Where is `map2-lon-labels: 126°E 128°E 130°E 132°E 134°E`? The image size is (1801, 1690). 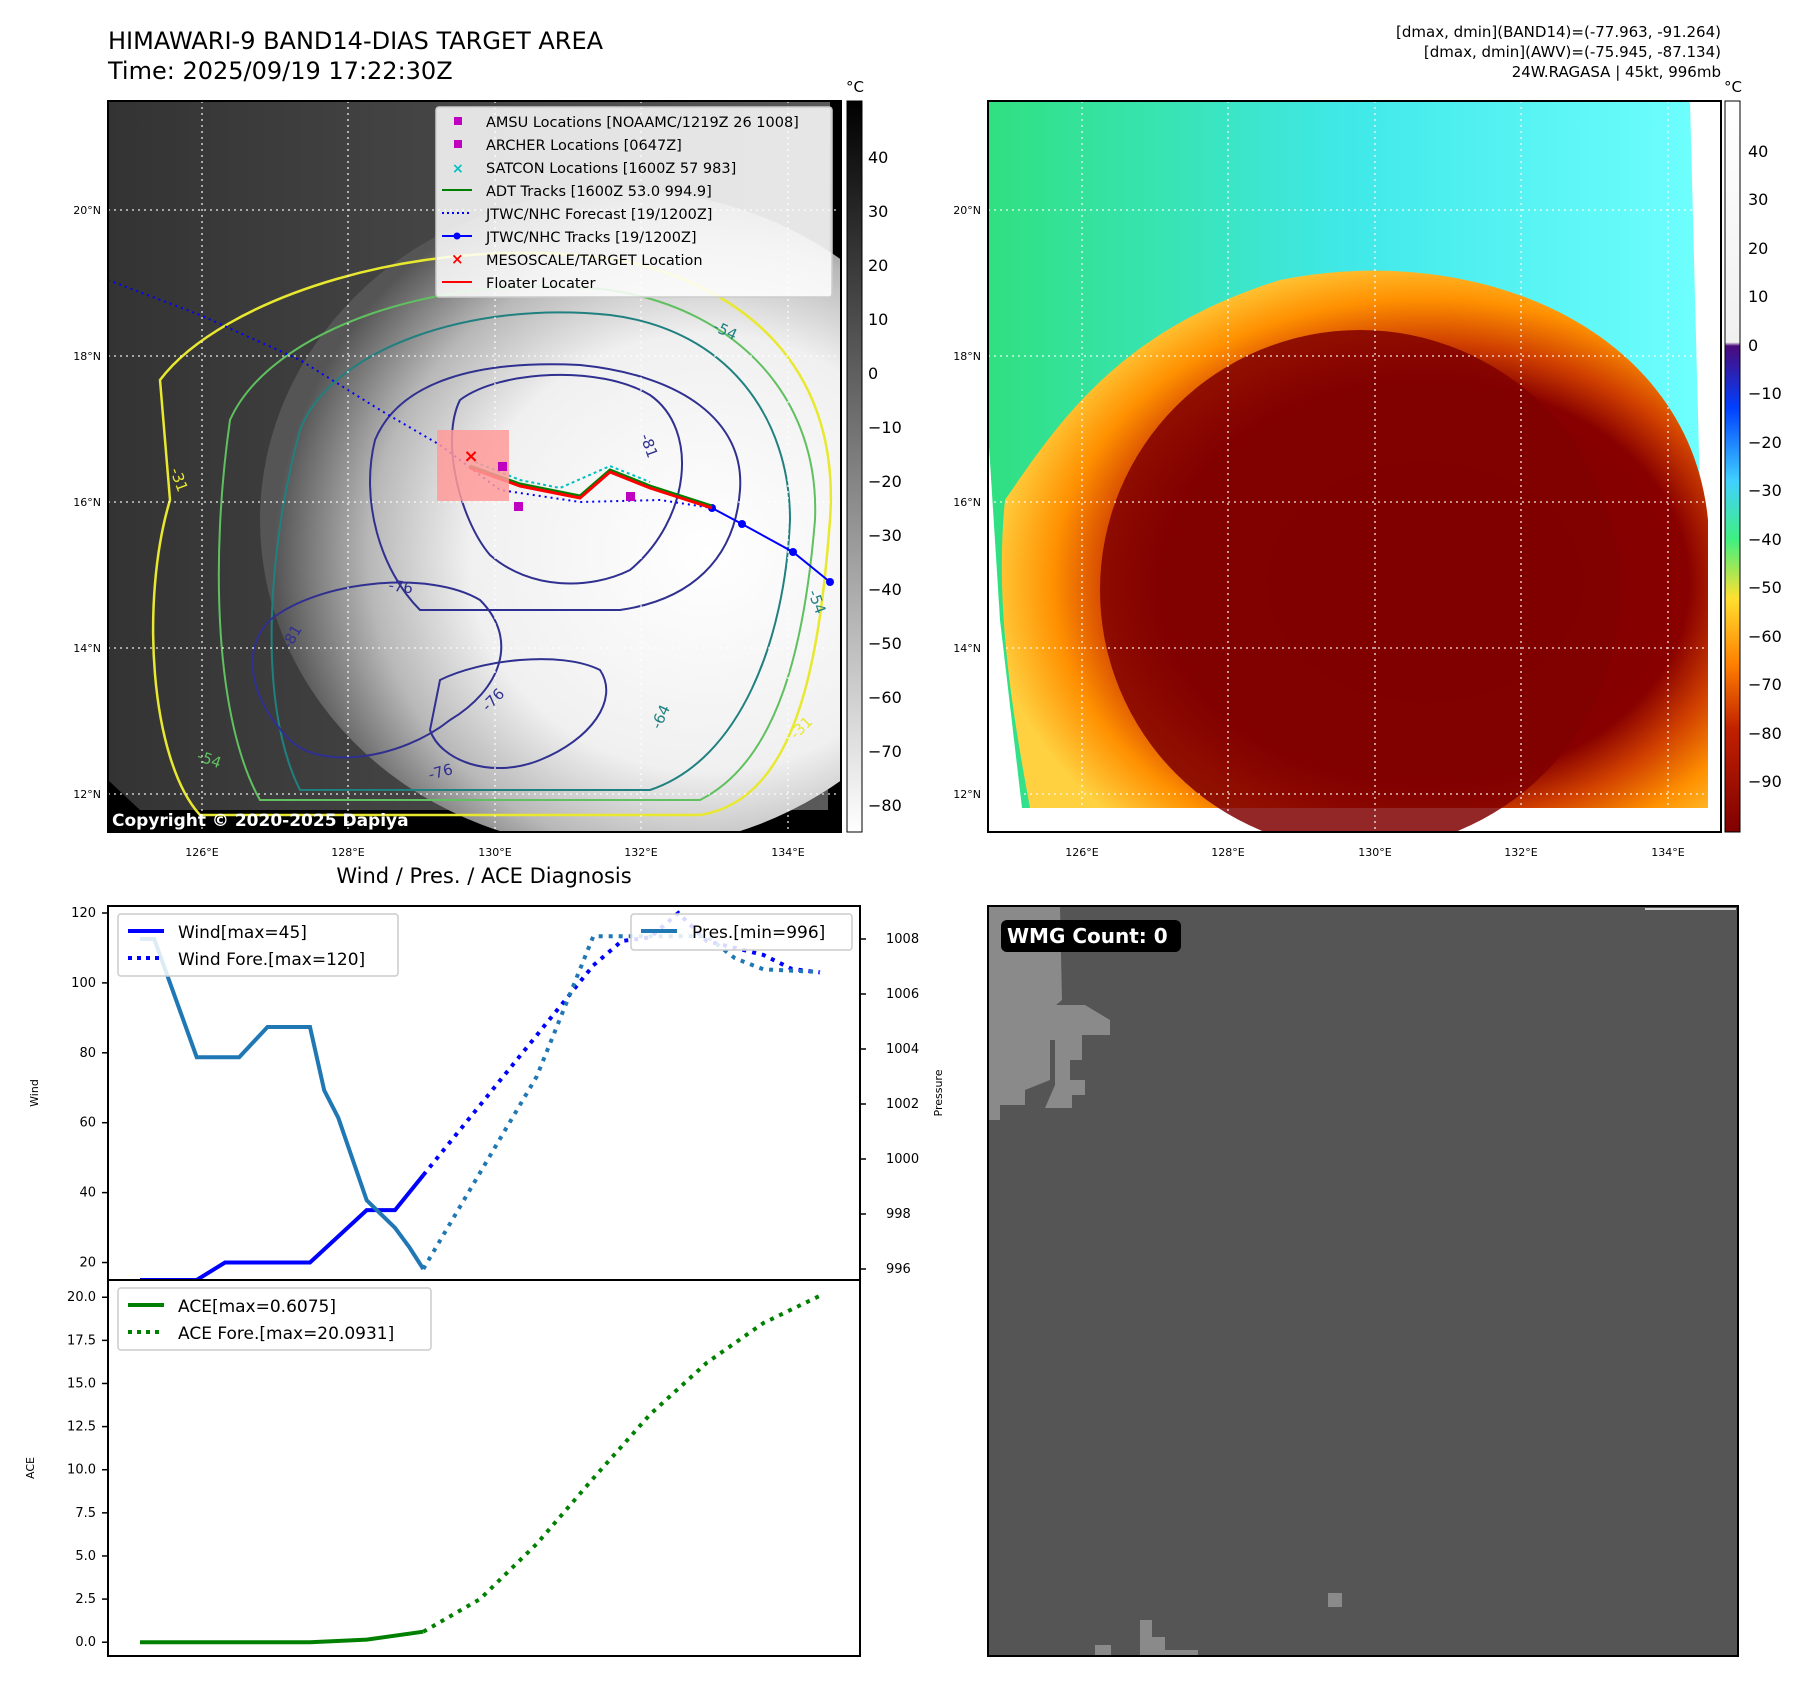
map2-lon-labels: 126°E 128°E 130°E 132°E 134°E is located at coordinates (1374, 852).